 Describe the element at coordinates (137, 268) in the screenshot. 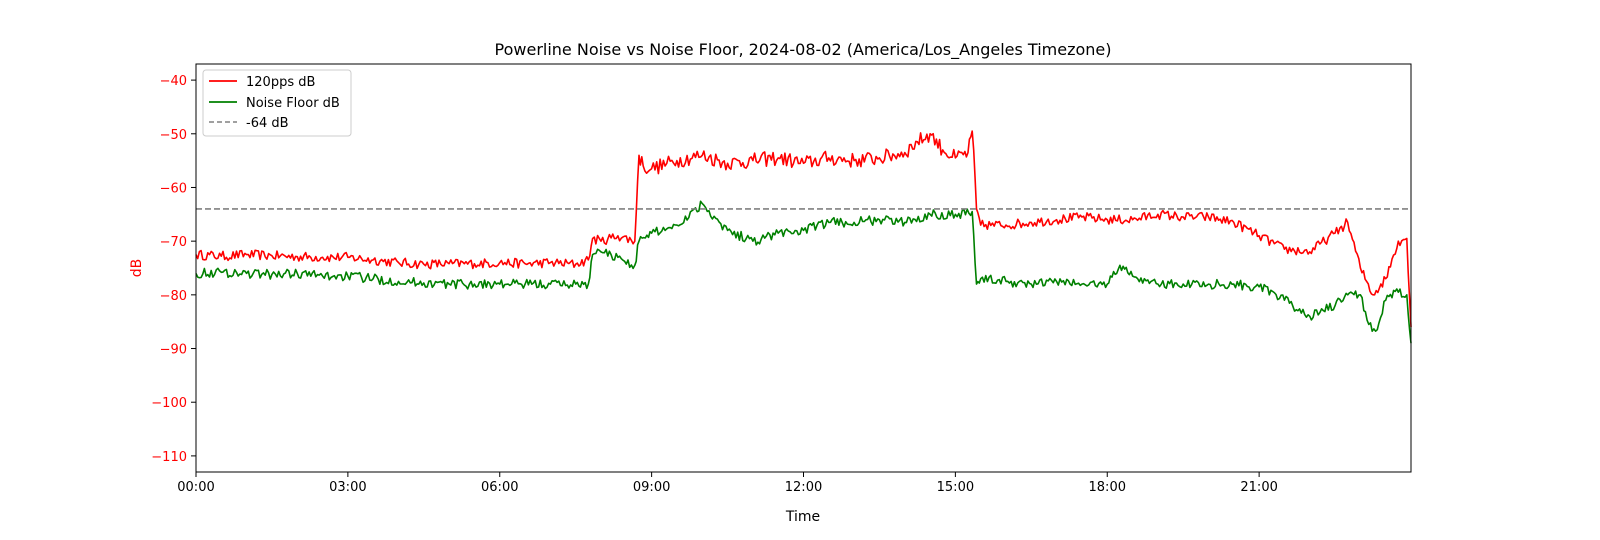

I see `y-axis-label: dB` at that location.